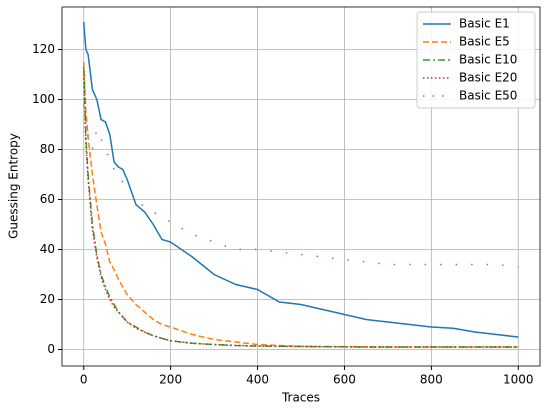 This screenshot has width=550, height=415. Describe the element at coordinates (484, 42) in the screenshot. I see `legend-label: Basic E5` at that location.